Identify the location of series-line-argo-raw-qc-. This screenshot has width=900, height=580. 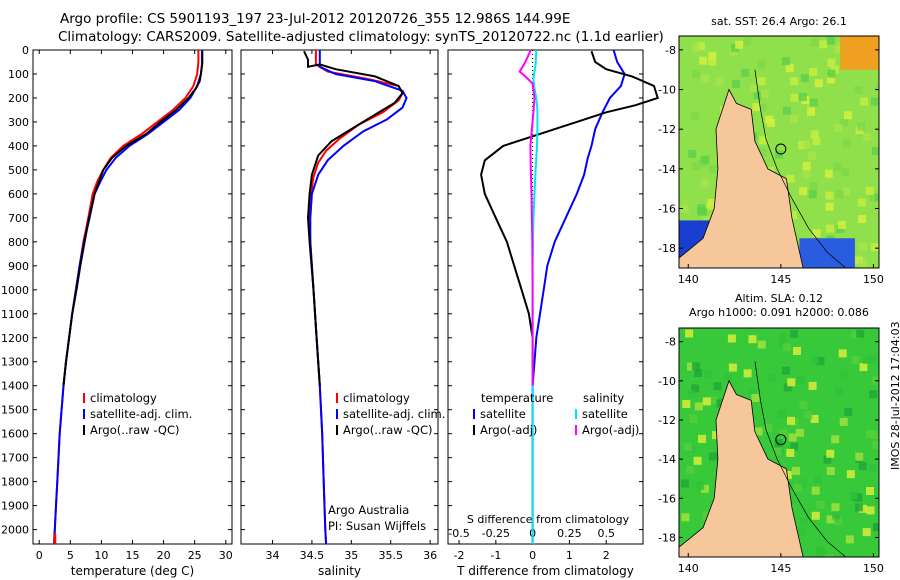
(133, 218).